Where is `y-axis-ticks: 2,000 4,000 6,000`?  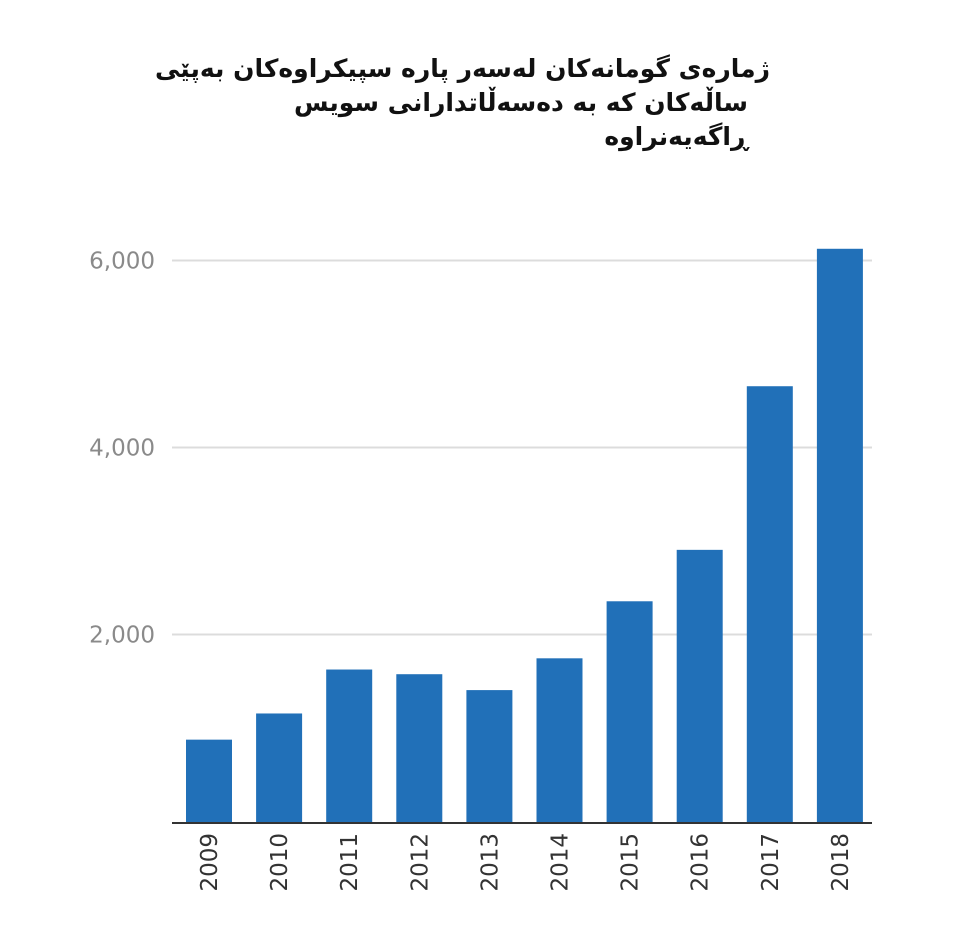 y-axis-ticks: 2,000 4,000 6,000 is located at coordinates (122, 449).